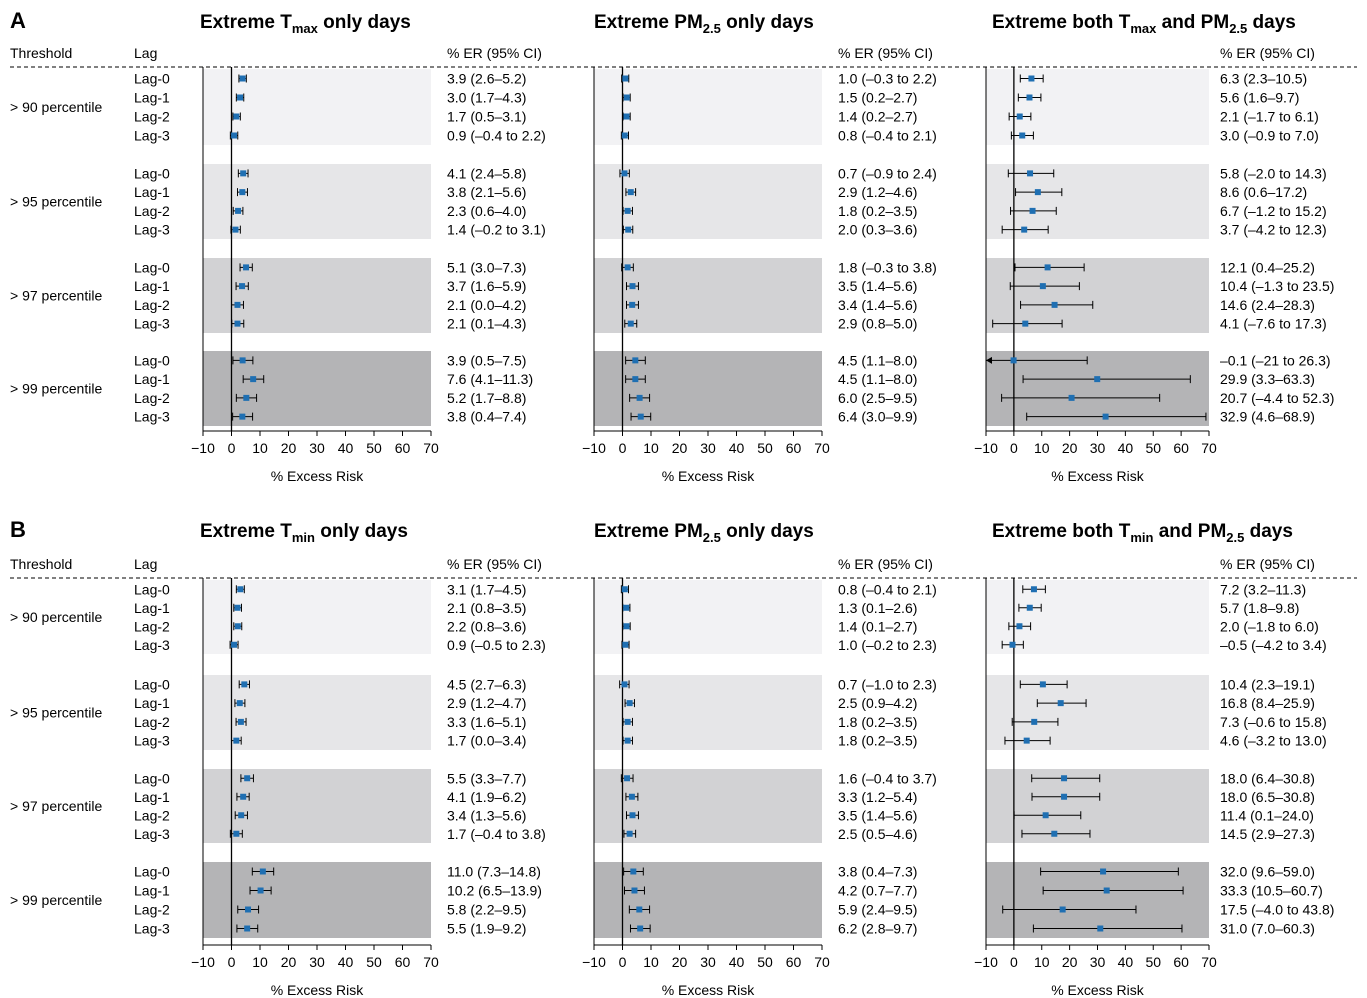  What do you see at coordinates (494, 872) in the screenshot?
I see `er-ci-value: 11.0 (7.3–14.8)` at bounding box center [494, 872].